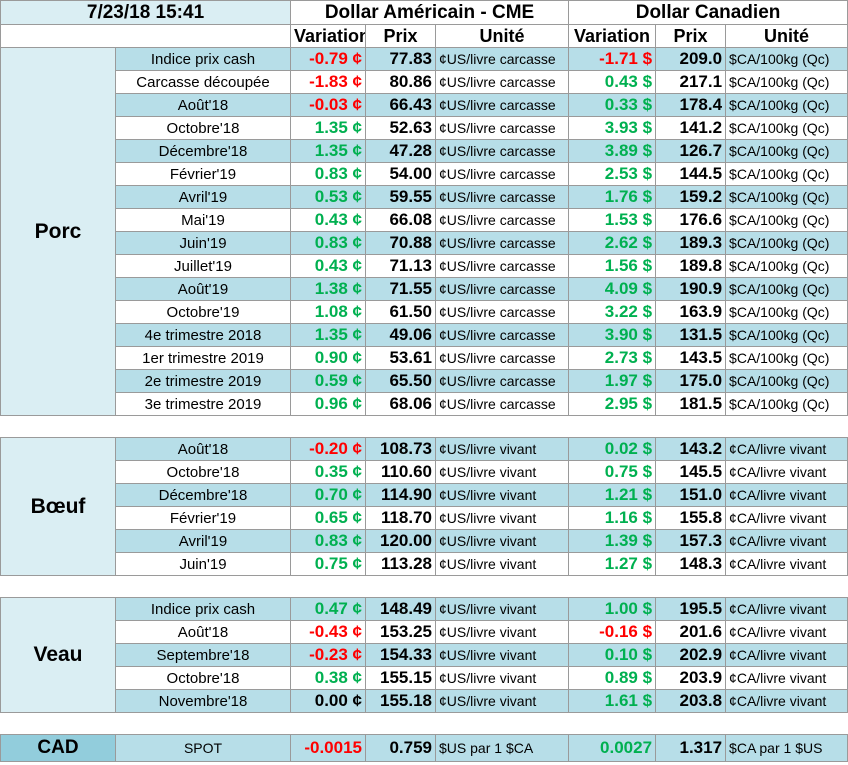 The image size is (848, 765). I want to click on row-label: 3e trimestre 2019, so click(203, 404).